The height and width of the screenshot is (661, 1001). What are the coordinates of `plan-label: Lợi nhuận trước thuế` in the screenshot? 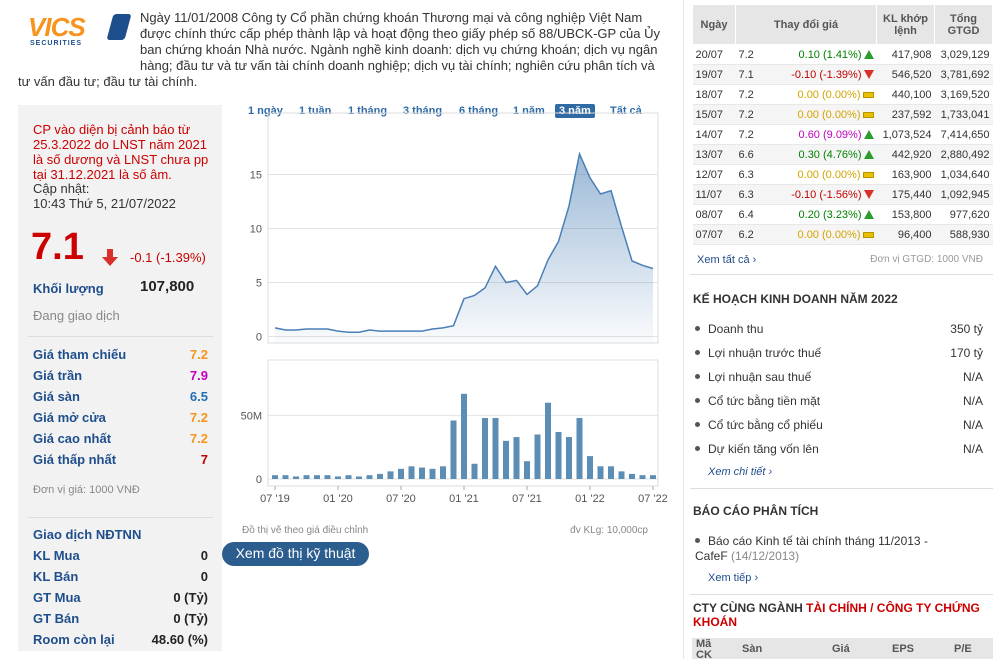 It's located at (765, 353).